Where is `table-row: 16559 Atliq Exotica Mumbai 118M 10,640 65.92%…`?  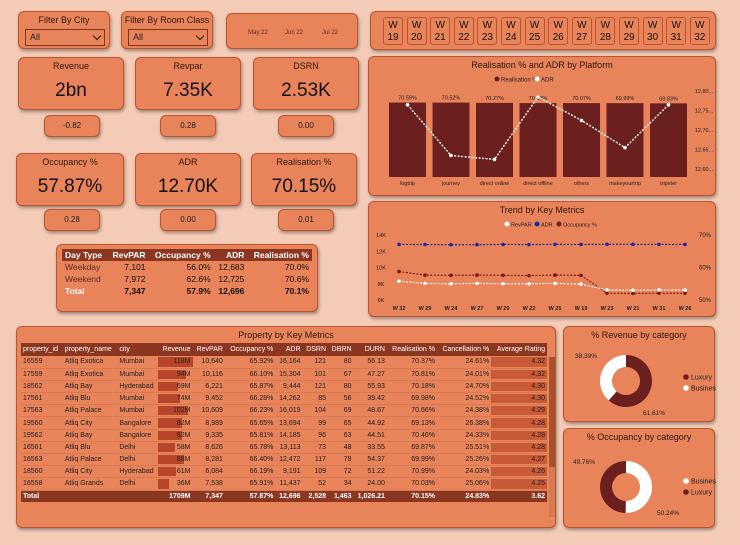
table-row: 16559 Atliq Exotica Mumbai 118M 10,640 65.92%… is located at coordinates (284, 362).